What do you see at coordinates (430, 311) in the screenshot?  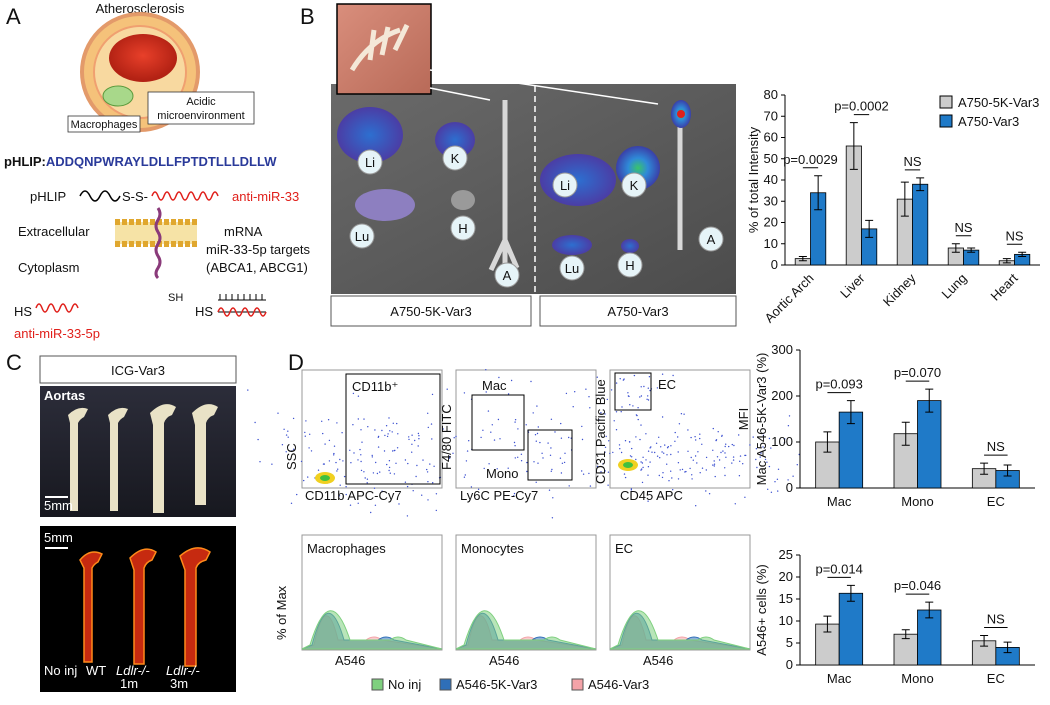 I see `image-caption: A750-5K-Var3` at bounding box center [430, 311].